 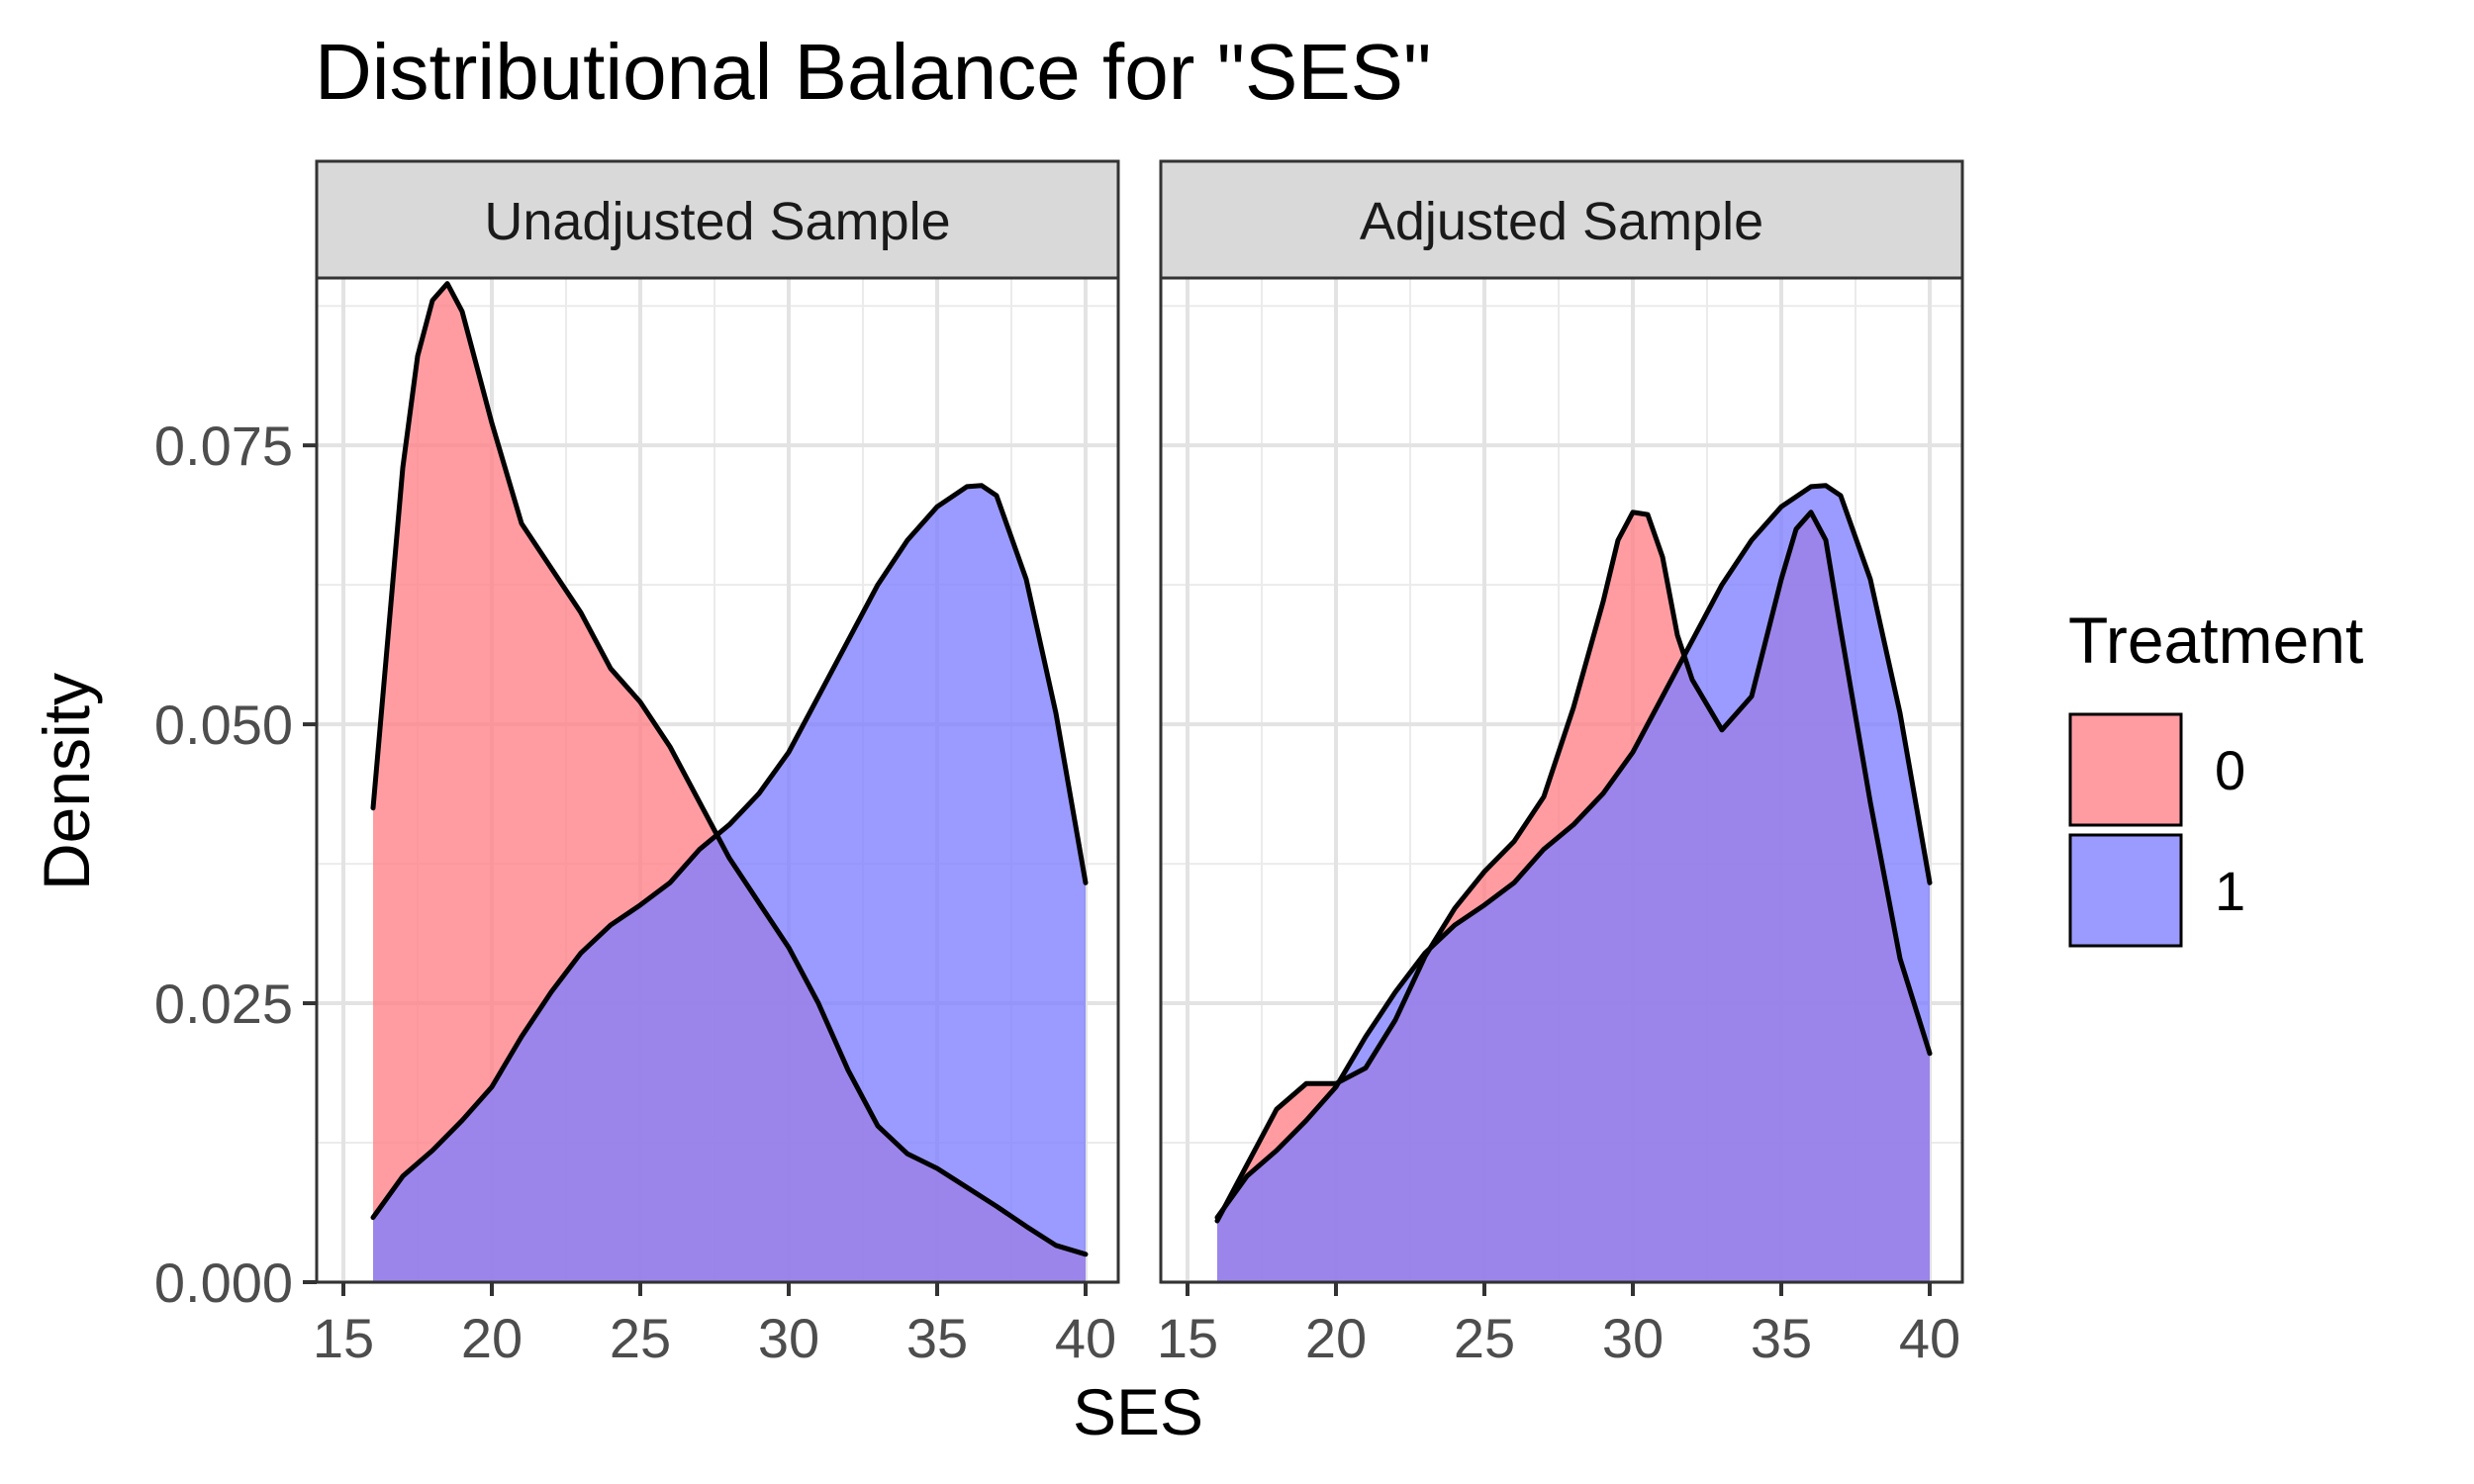 I want to click on facet-strip-label: Unadjusted Sample, so click(x=717, y=221).